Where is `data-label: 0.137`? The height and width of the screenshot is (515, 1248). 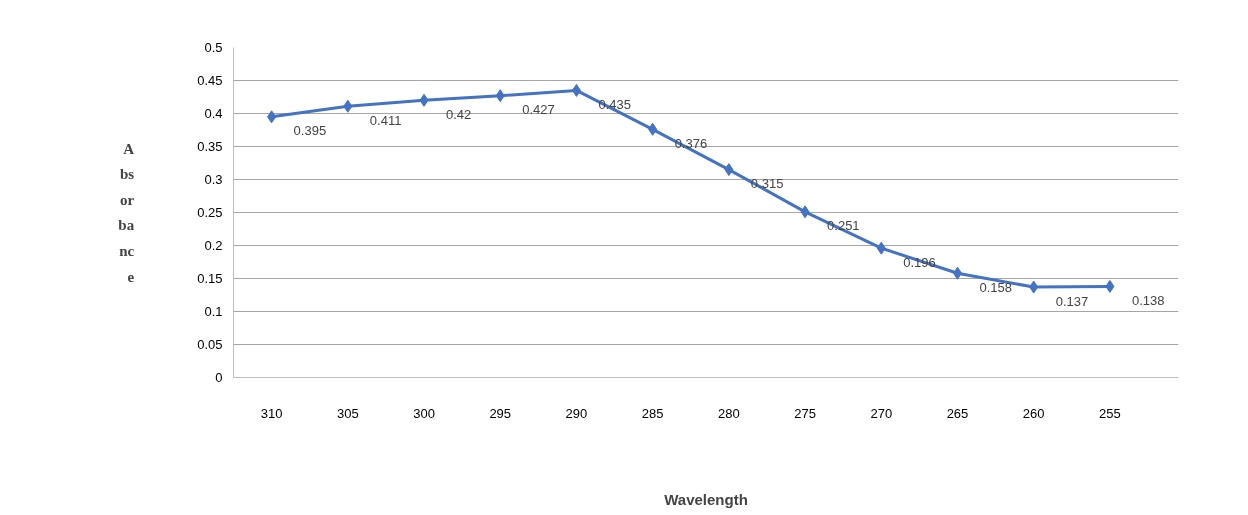
data-label: 0.137 is located at coordinates (1072, 301).